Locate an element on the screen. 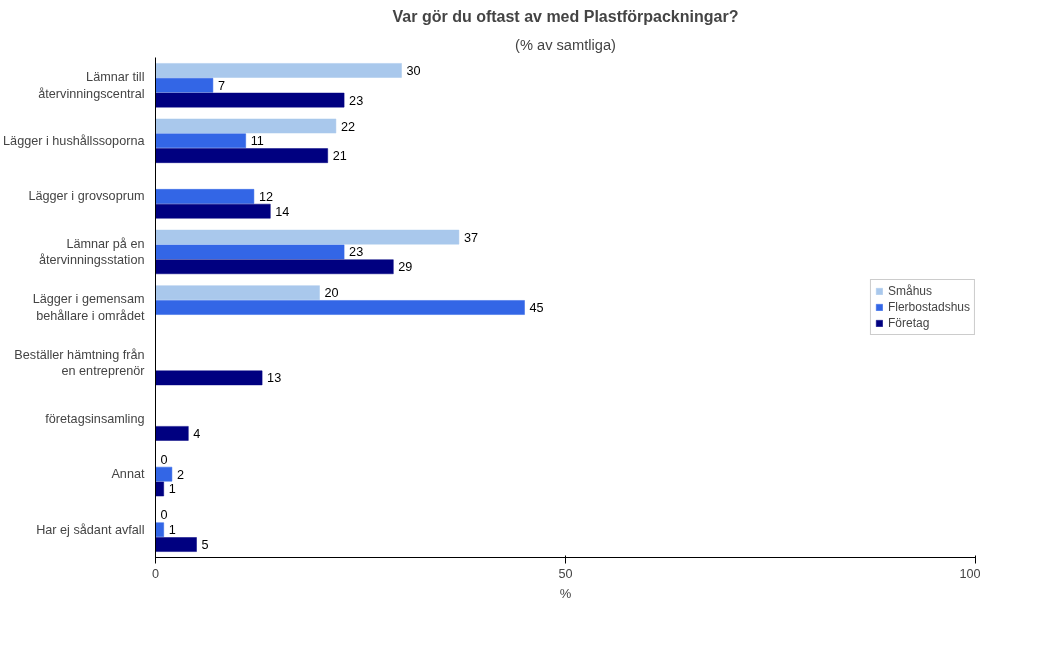 Image resolution: width=1050 pixels, height=666 pixels. data-label: 2 is located at coordinates (180, 474).